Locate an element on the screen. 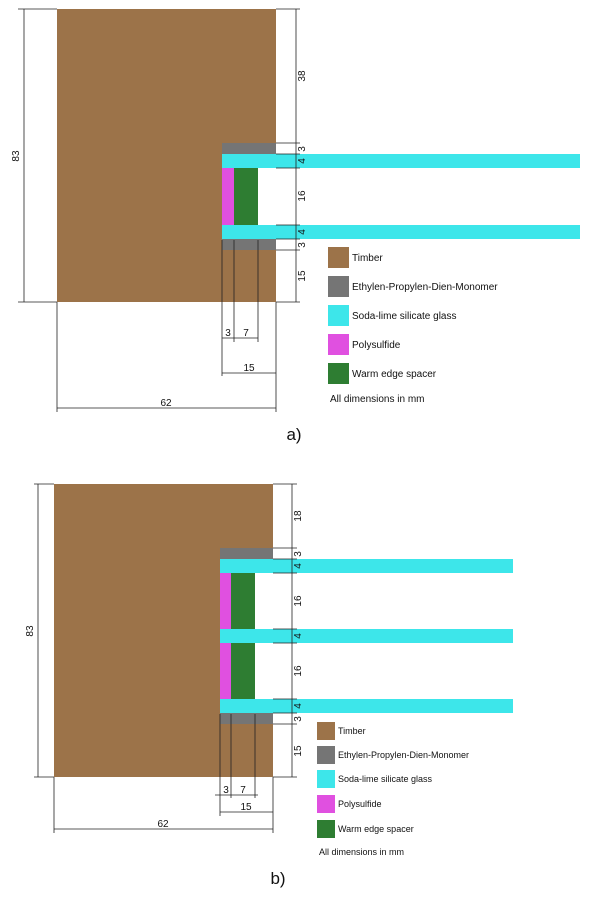  legend-note-a: All dimensions in mm is located at coordinates (377, 399).